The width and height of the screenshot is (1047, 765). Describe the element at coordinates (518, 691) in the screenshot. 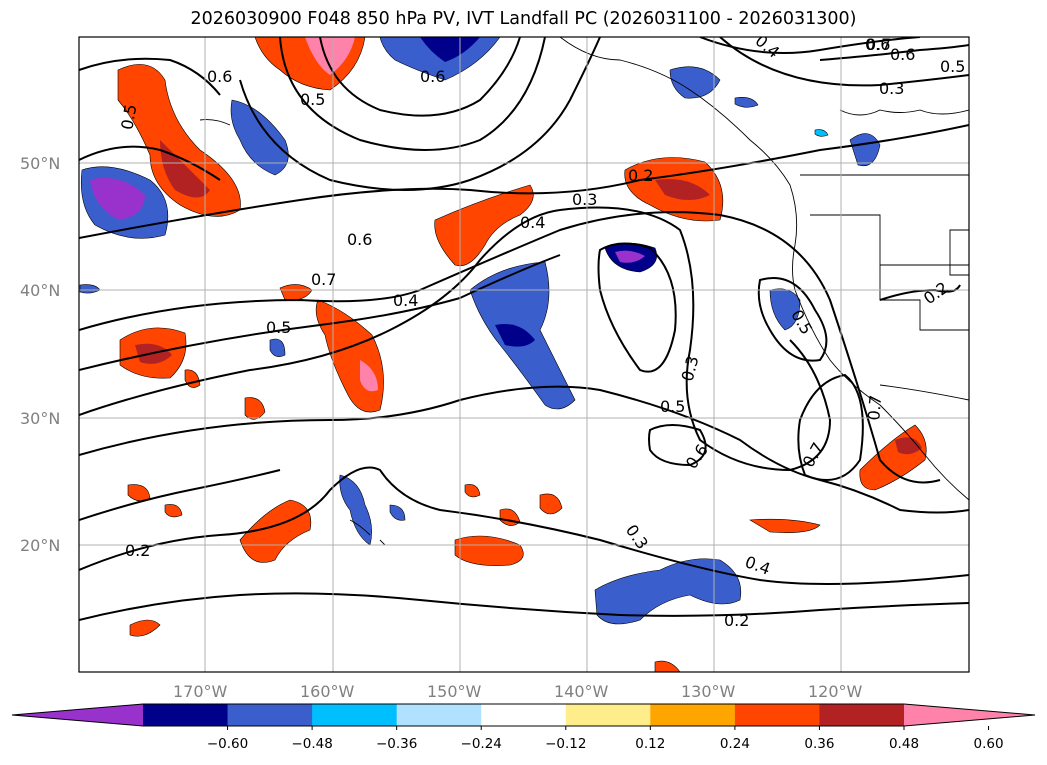

I see `longitude-labels: 170°W 160°W 150°W 140°W 130°W 120°W` at that location.